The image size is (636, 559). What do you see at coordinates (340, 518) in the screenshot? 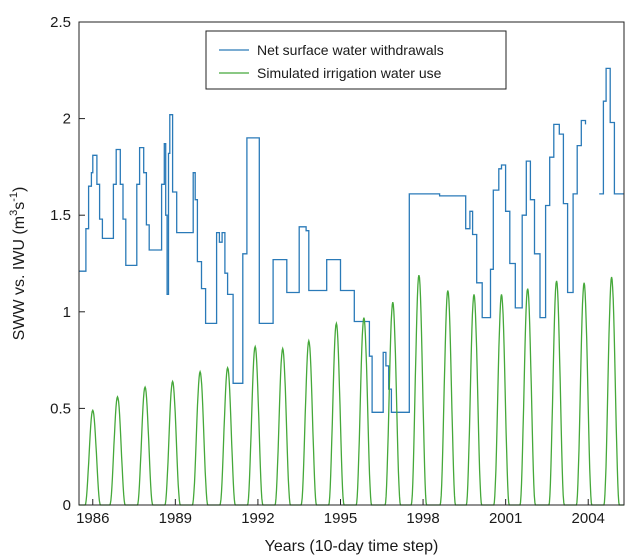
I see `x-tick-label: 1995` at bounding box center [340, 518].